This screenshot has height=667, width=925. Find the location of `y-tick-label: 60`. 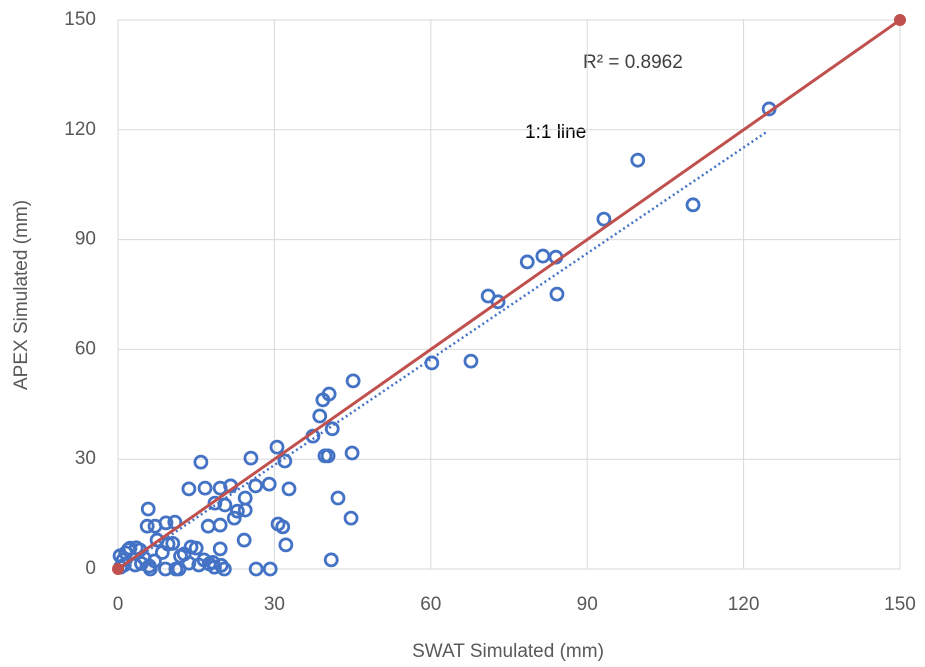

y-tick-label: 60 is located at coordinates (85, 348).